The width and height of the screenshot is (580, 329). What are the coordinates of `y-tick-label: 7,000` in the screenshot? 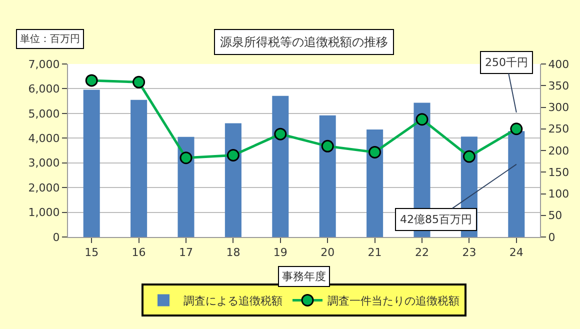 It's located at (44, 64).